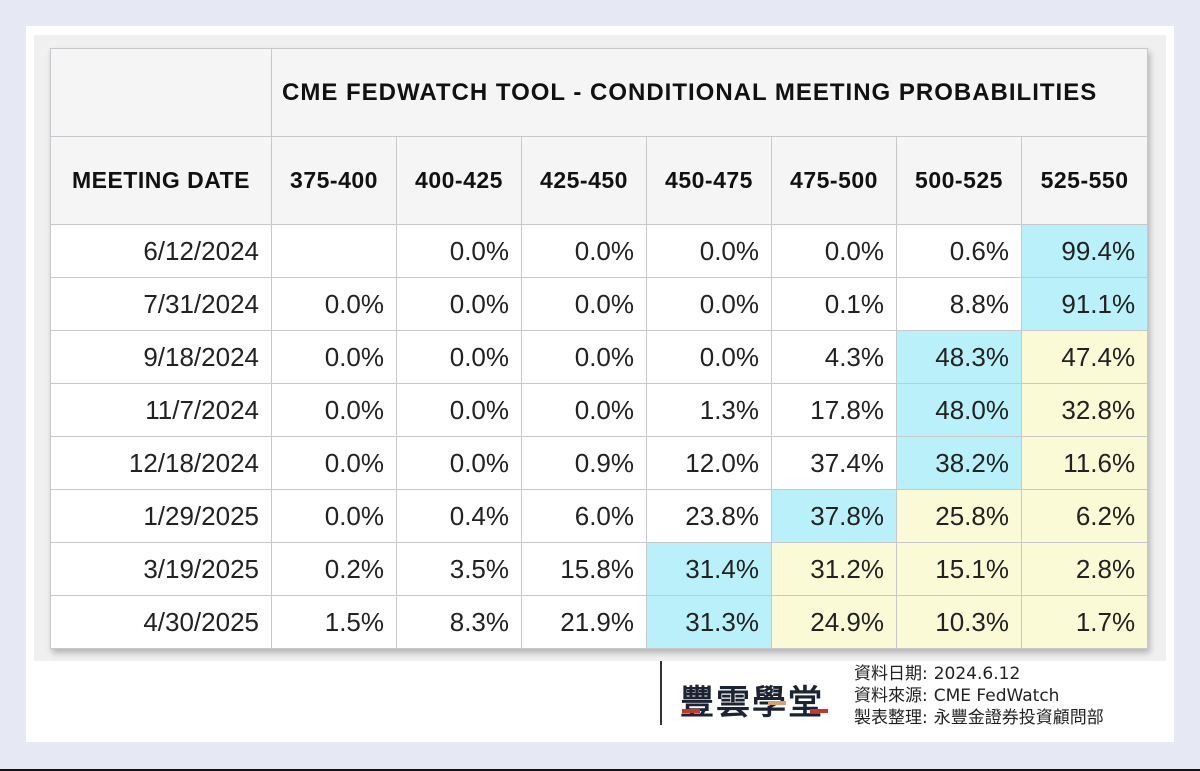  I want to click on probability-cell: 99.4%, so click(1084, 251).